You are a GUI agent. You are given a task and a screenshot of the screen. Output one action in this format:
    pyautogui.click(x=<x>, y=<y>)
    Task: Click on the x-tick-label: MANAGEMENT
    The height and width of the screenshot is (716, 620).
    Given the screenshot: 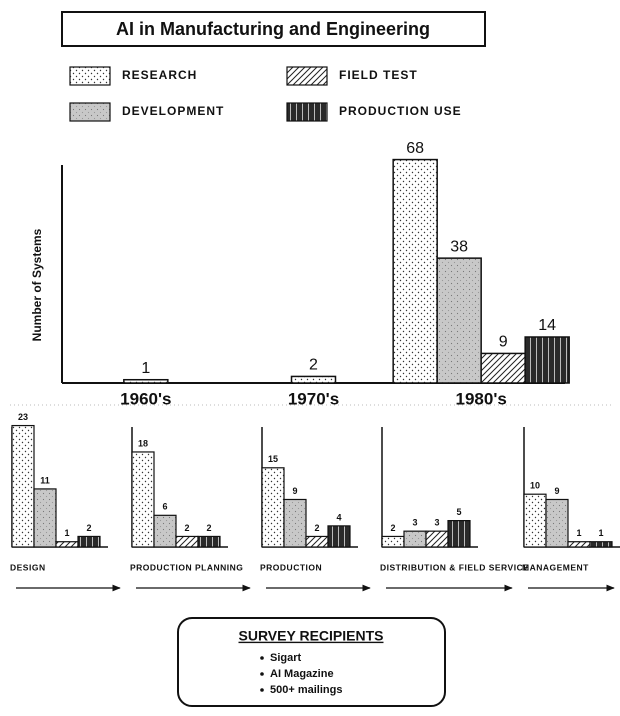 What is the action you would take?
    pyautogui.click(x=555, y=567)
    